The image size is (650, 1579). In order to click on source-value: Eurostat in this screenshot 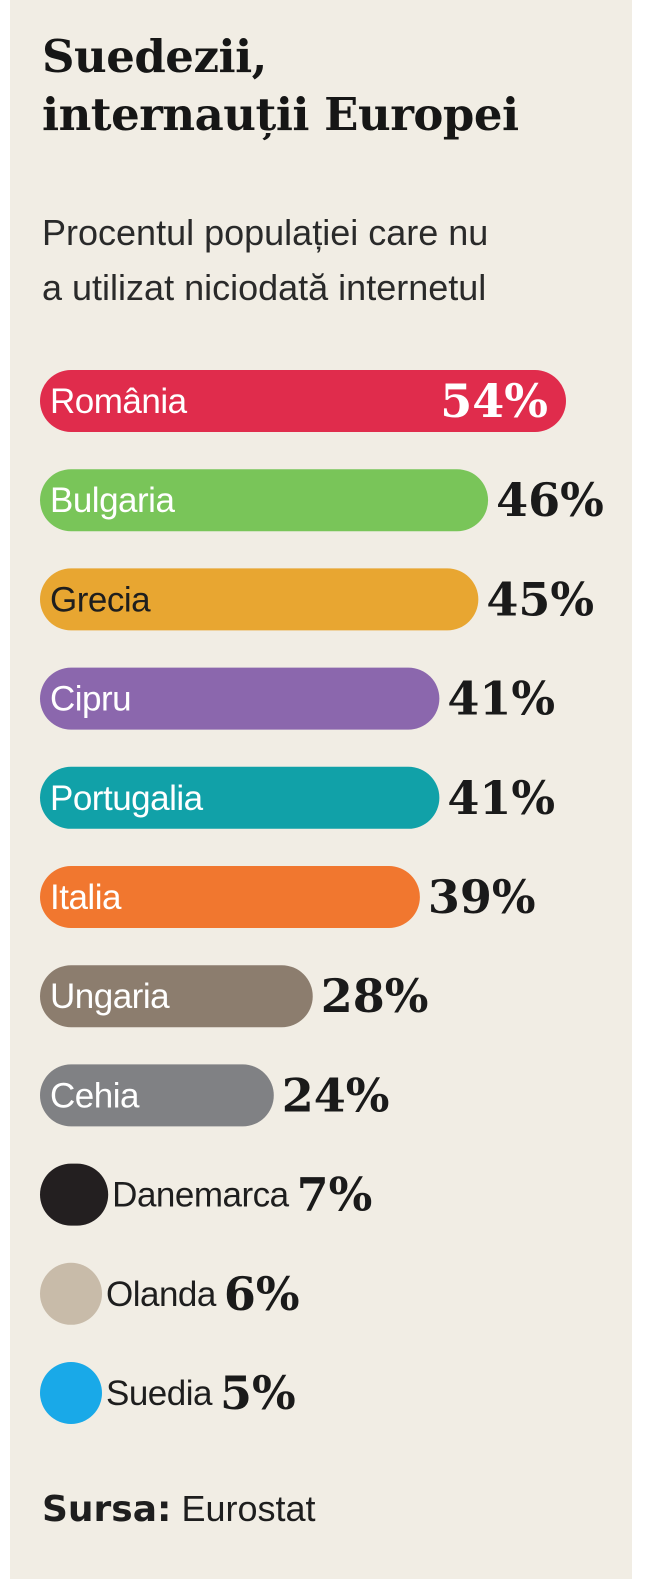, I will do `click(248, 1508)`.